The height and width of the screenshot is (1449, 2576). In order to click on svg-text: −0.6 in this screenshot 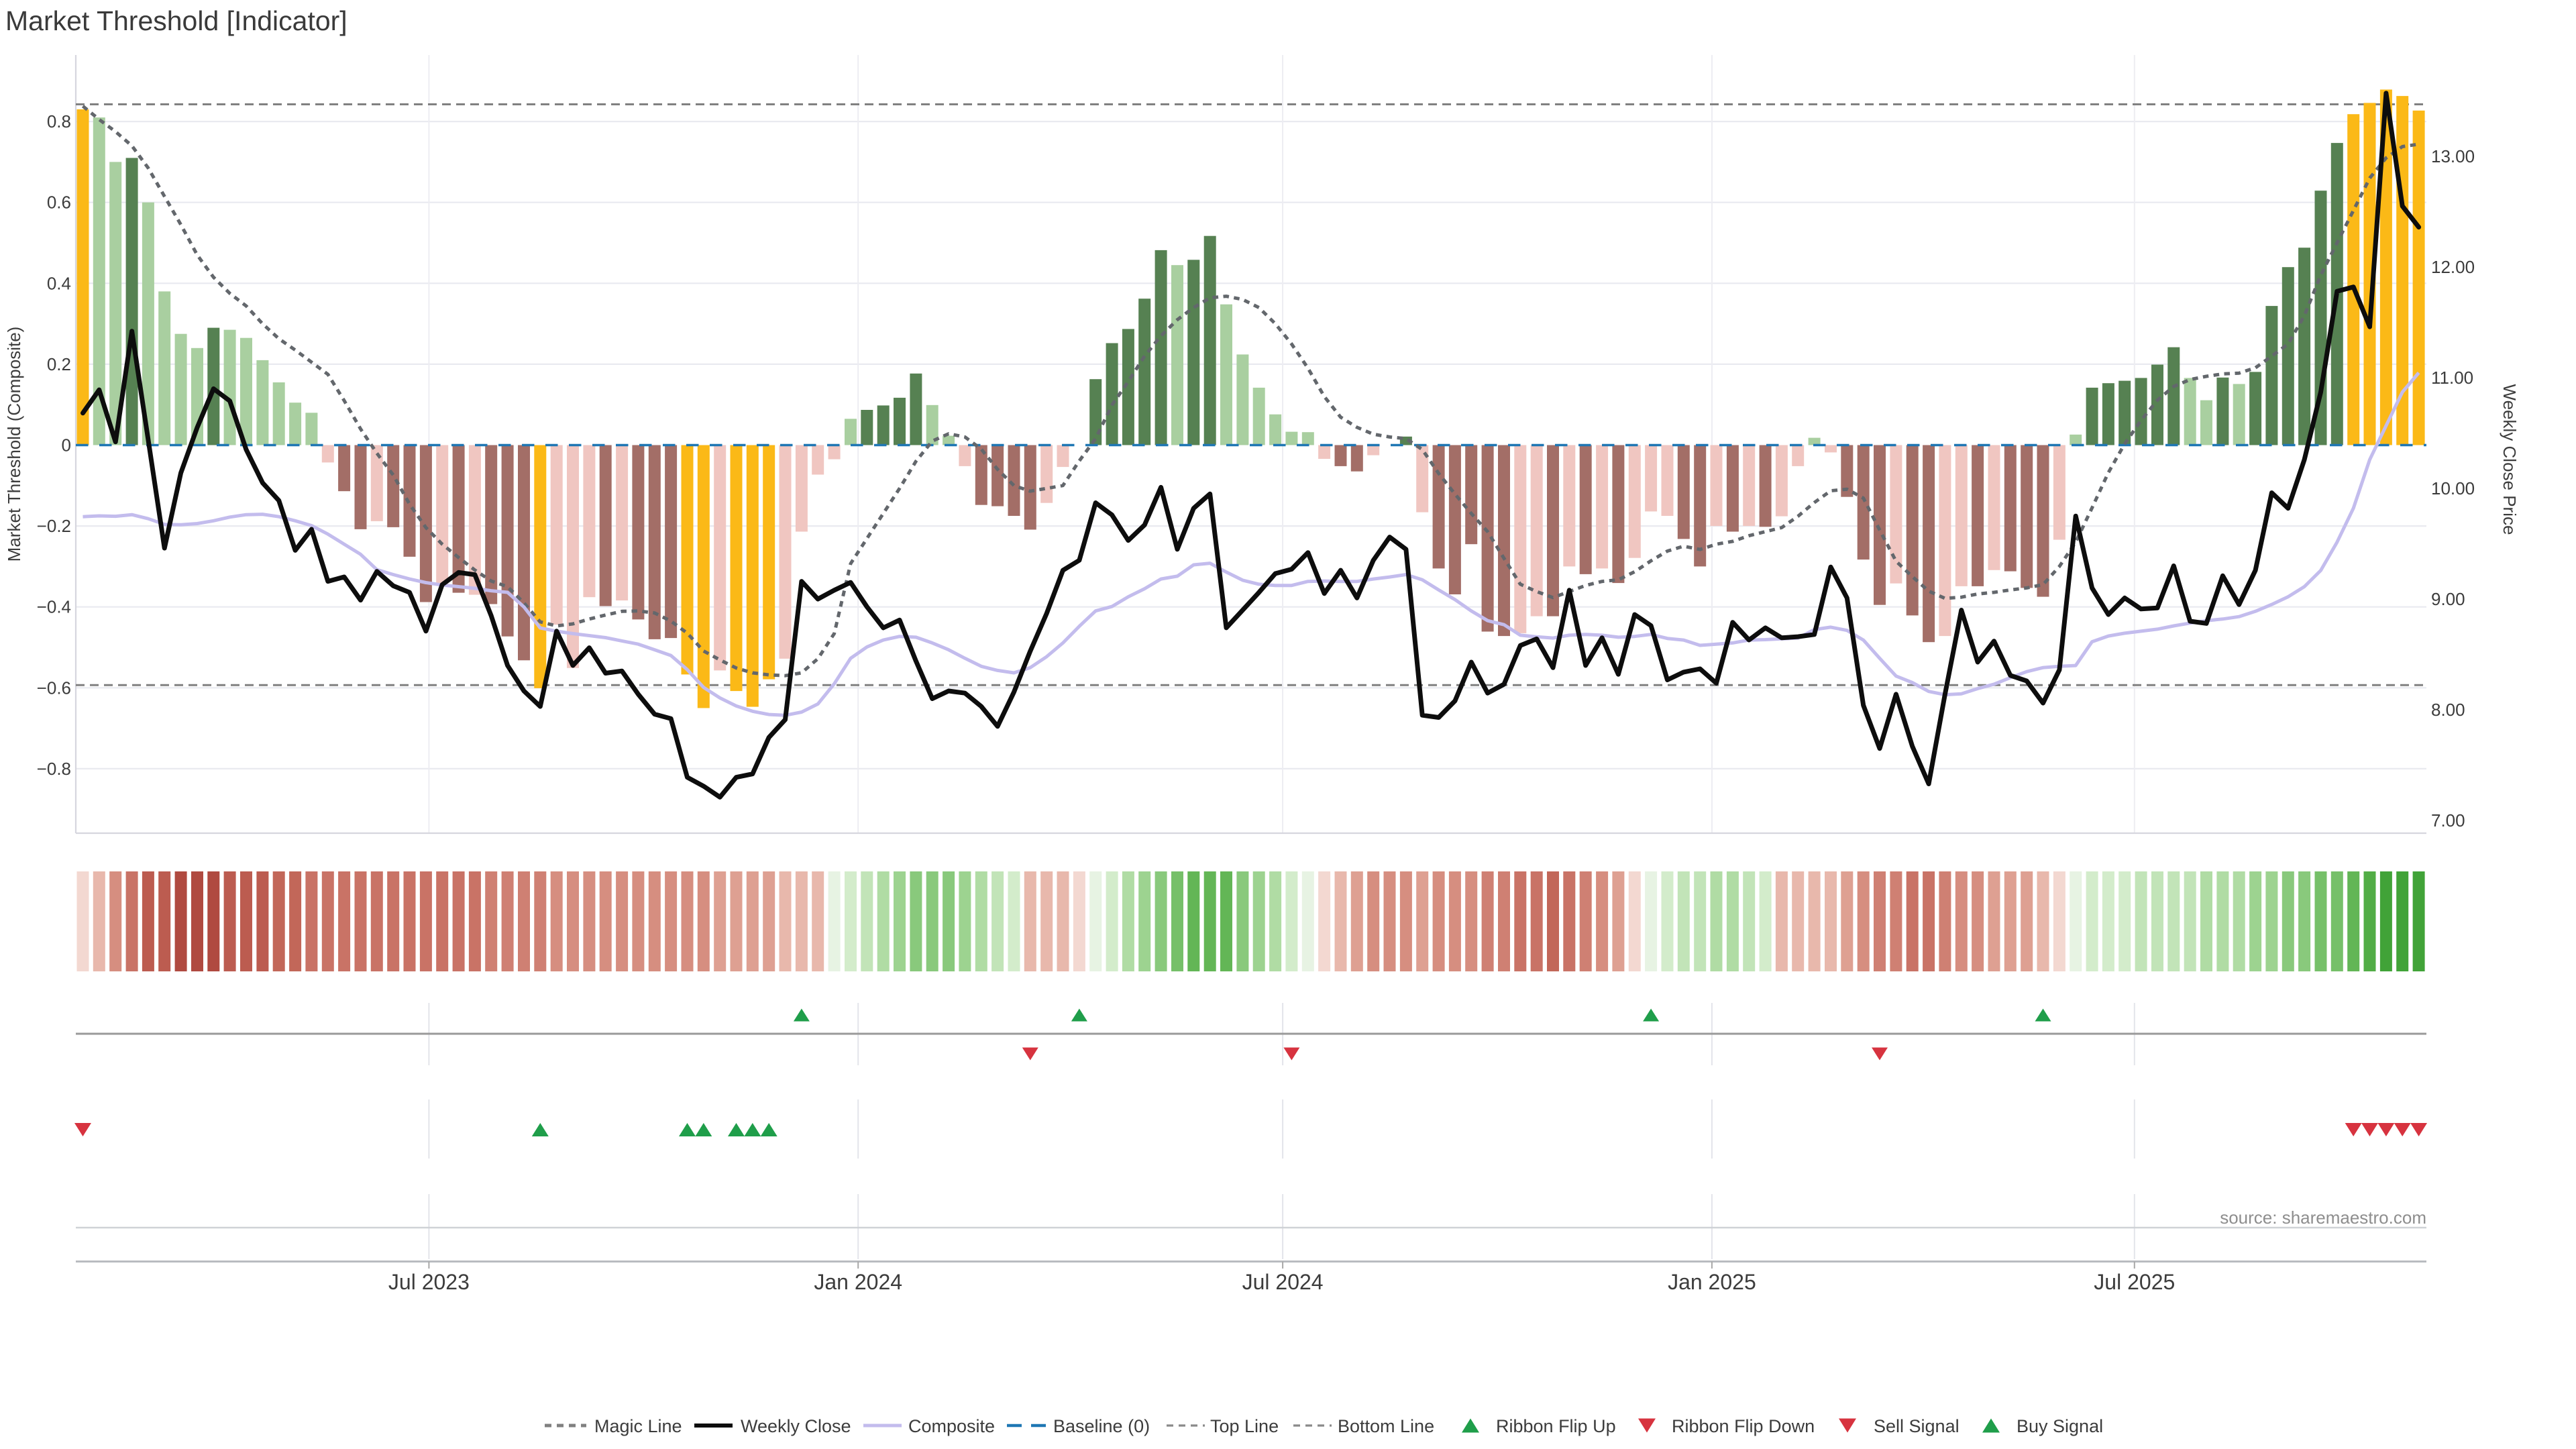, I will do `click(54, 688)`.